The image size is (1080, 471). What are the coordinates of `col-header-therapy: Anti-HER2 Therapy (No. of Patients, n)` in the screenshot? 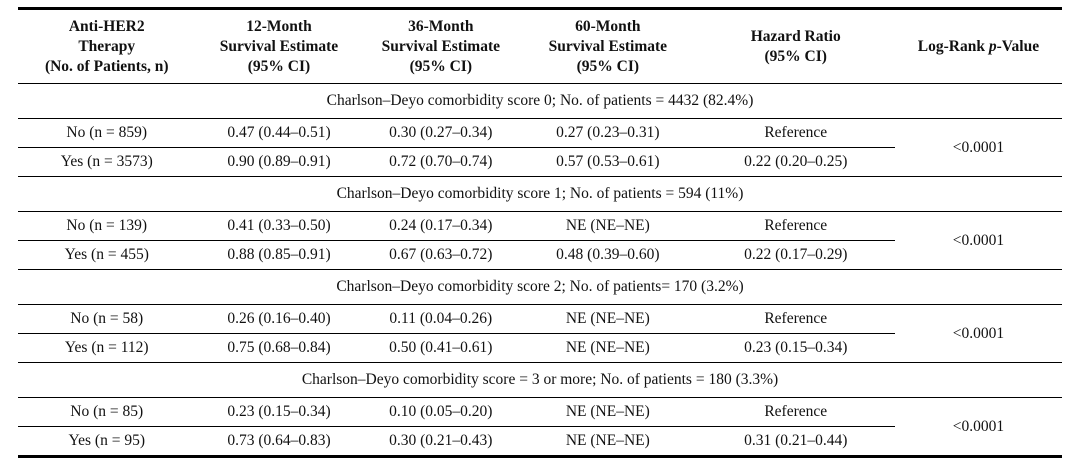 It's located at (107, 46).